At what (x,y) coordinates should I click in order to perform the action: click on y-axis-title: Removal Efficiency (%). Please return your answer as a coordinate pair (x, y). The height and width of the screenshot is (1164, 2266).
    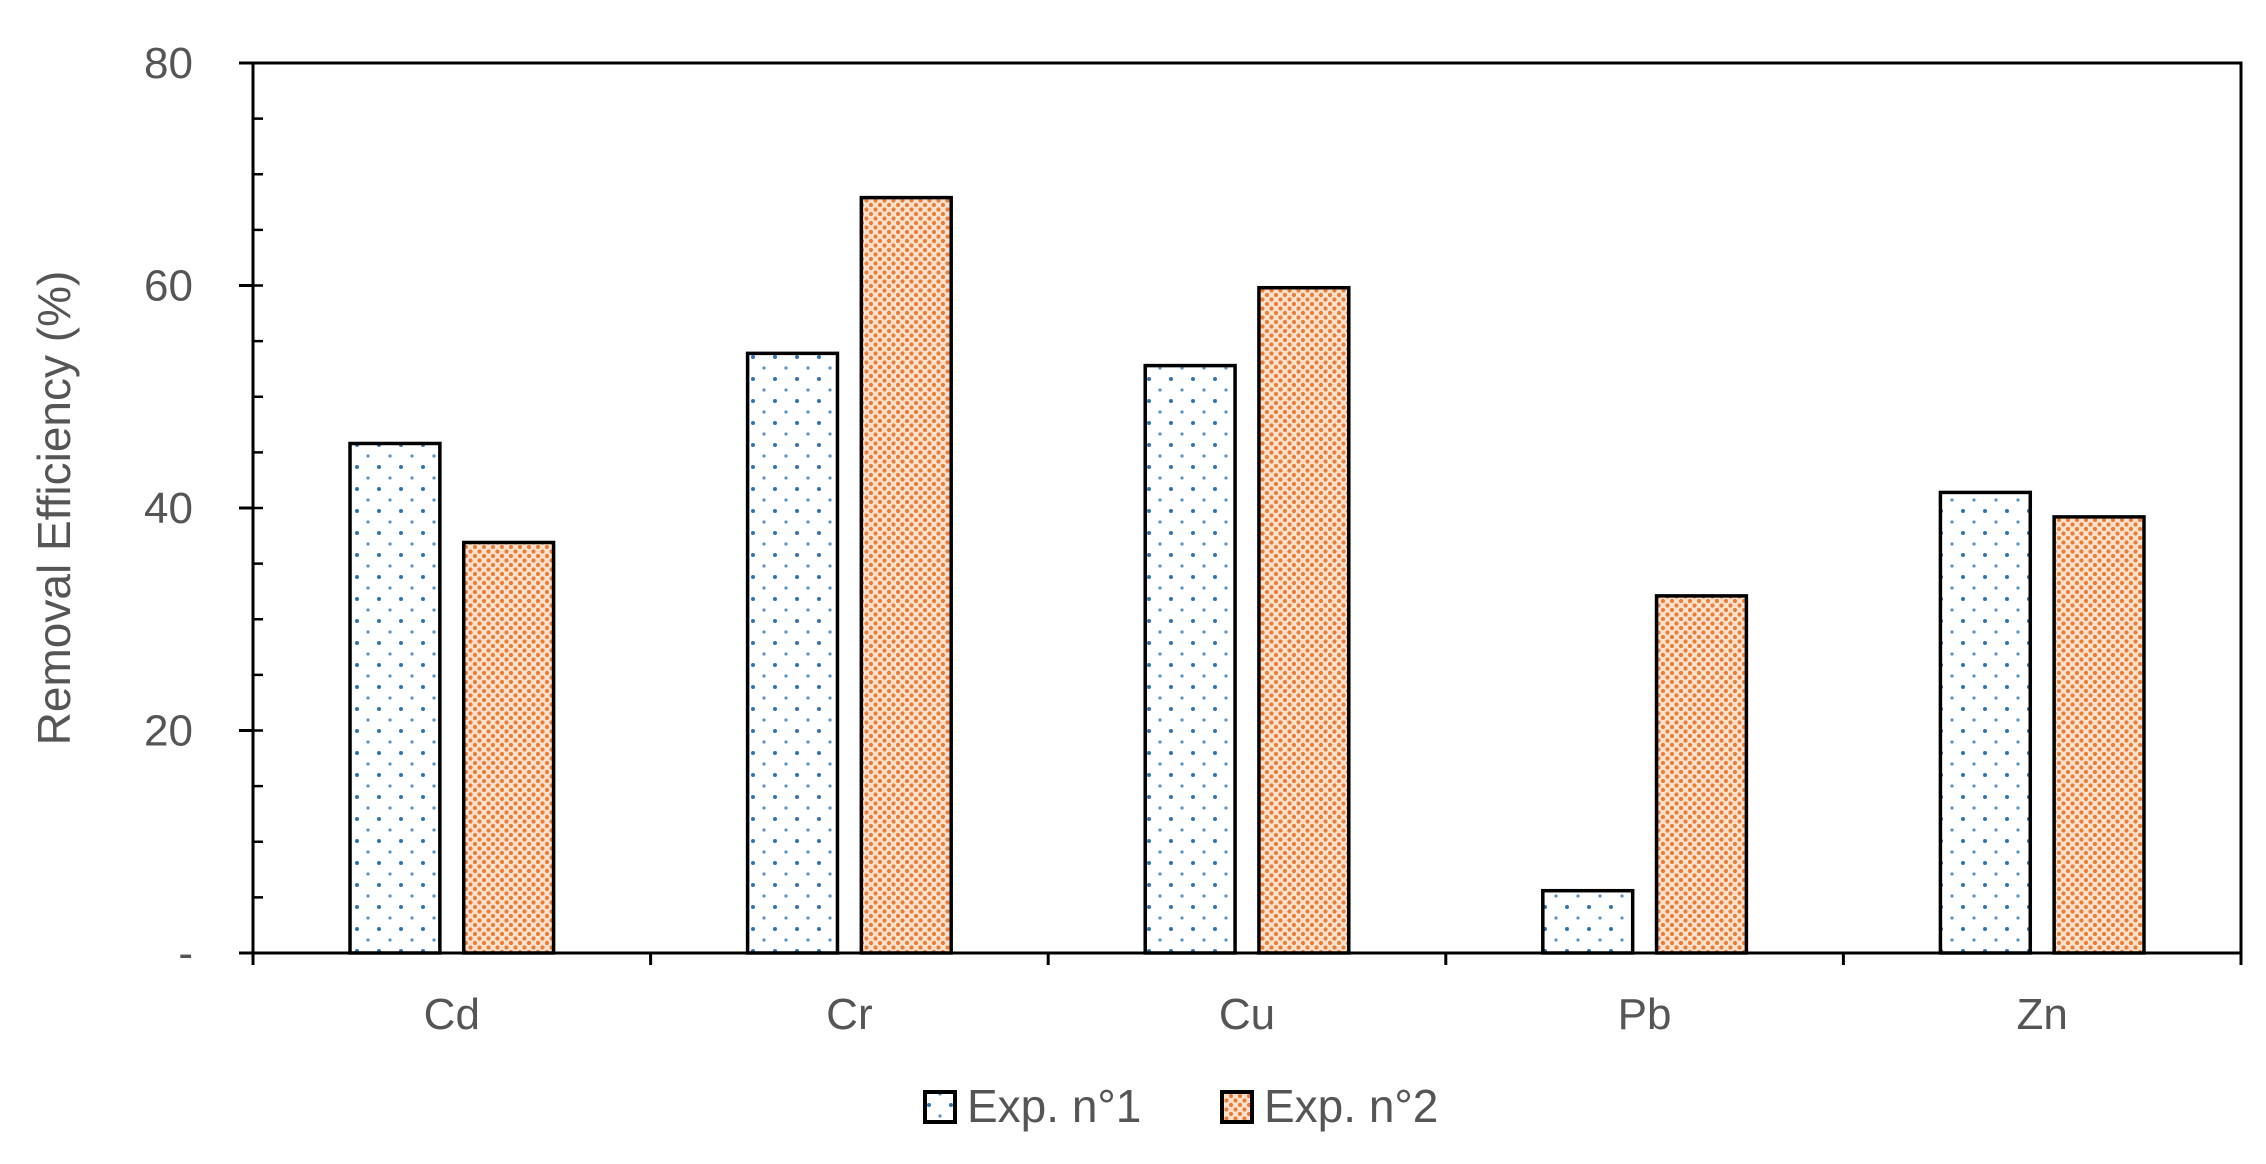
    Looking at the image, I should click on (54, 508).